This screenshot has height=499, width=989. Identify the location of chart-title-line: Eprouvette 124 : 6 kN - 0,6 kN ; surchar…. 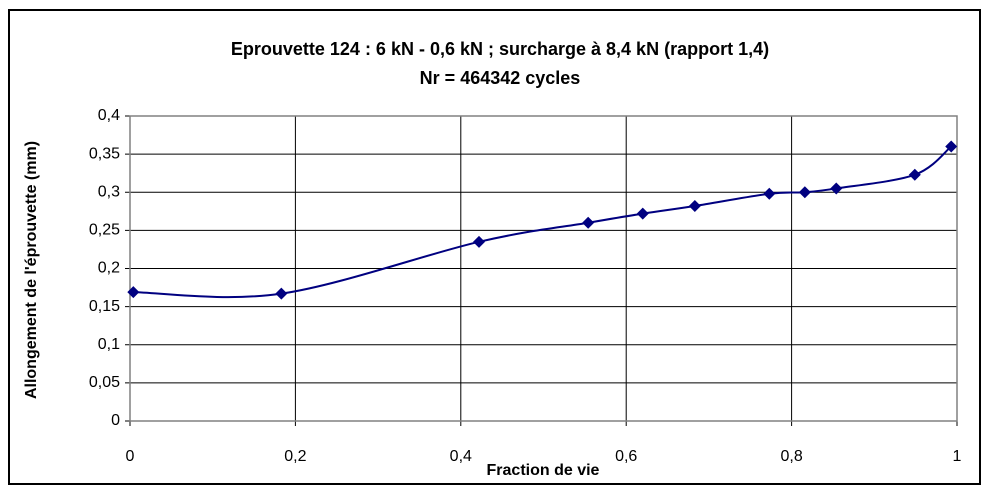
(500, 49).